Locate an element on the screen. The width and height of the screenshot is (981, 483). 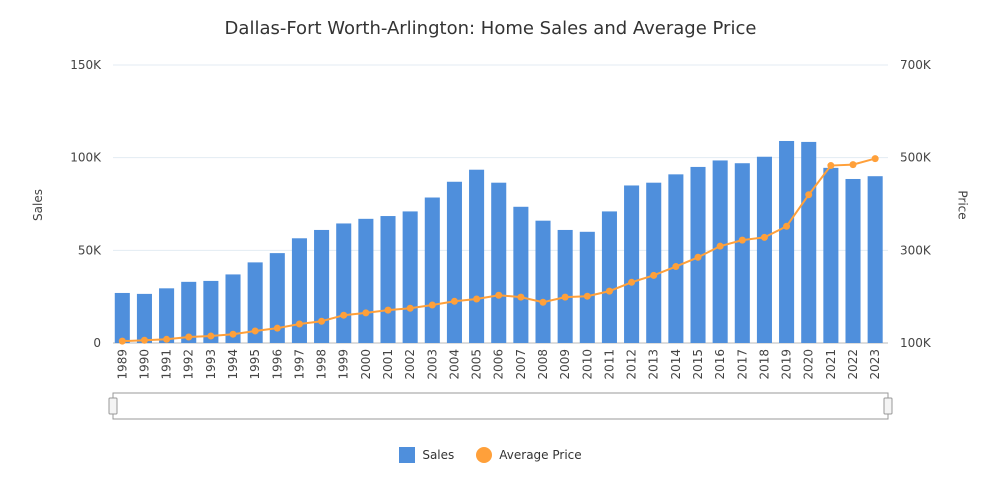
x-tick-label: 2015 is located at coordinates (698, 364).